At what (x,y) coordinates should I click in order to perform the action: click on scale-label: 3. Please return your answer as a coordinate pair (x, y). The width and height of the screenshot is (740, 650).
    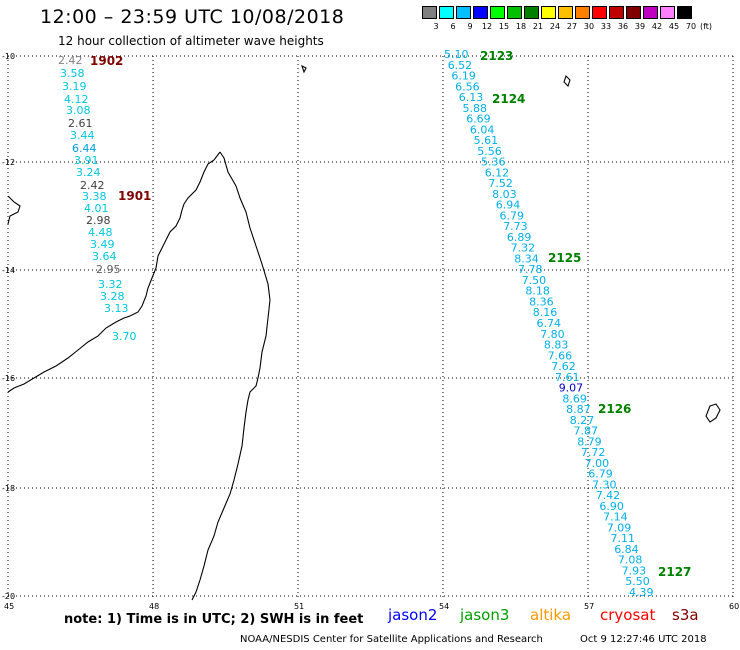
    Looking at the image, I should click on (436, 26).